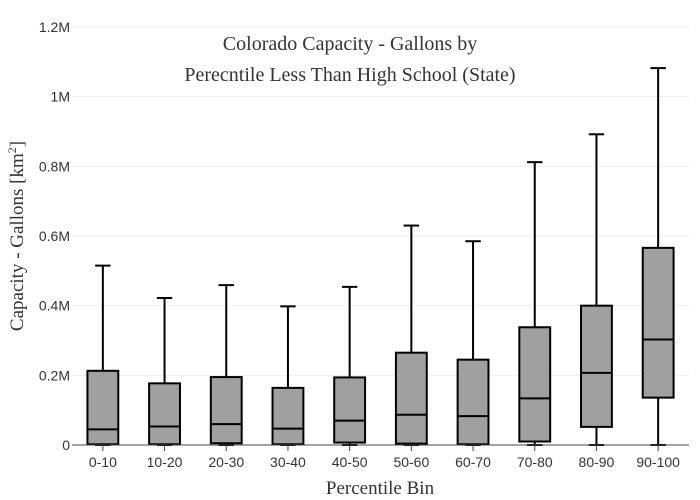 This screenshot has height=500, width=700. Describe the element at coordinates (54, 166) in the screenshot. I see `y-tick-label: 0.8M` at that location.